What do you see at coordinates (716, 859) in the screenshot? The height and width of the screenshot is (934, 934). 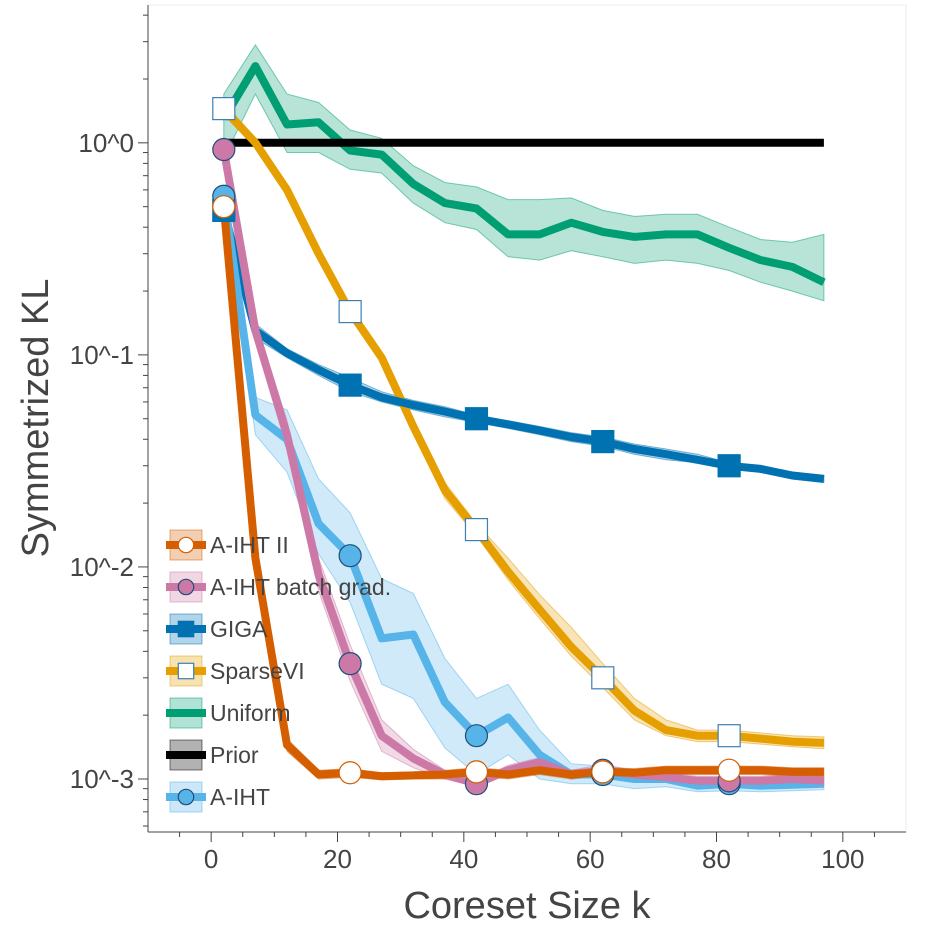 I see `x-tick-label: 80` at bounding box center [716, 859].